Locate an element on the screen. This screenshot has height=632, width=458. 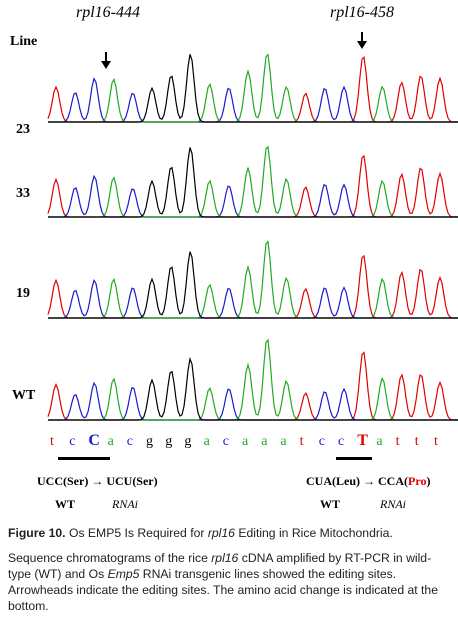
site-label-rpl16-458: rpl16-458 is located at coordinates (362, 12).